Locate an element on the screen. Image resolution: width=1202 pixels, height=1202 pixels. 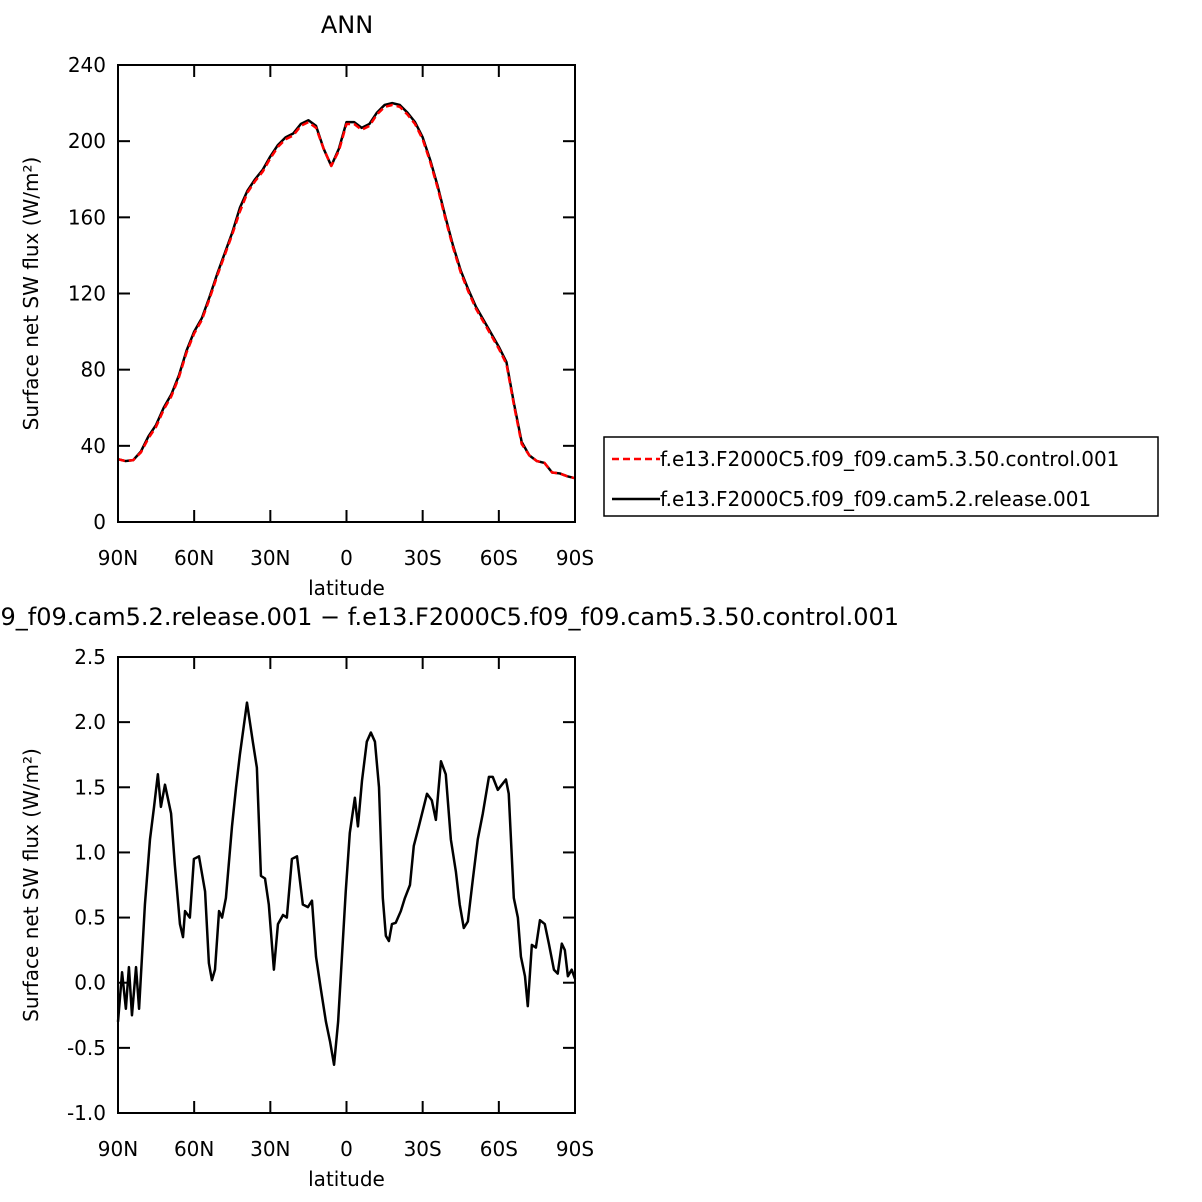
legend-box is located at coordinates (881, 476).